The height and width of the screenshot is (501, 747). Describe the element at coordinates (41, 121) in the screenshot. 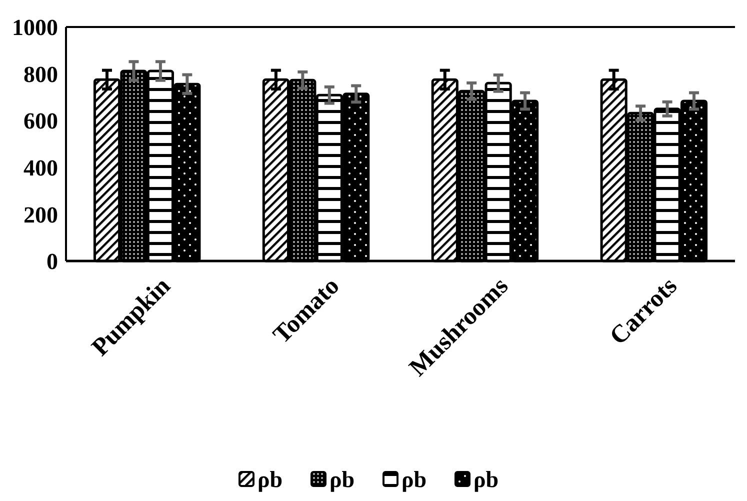

I see `y-tick-label: 600` at that location.